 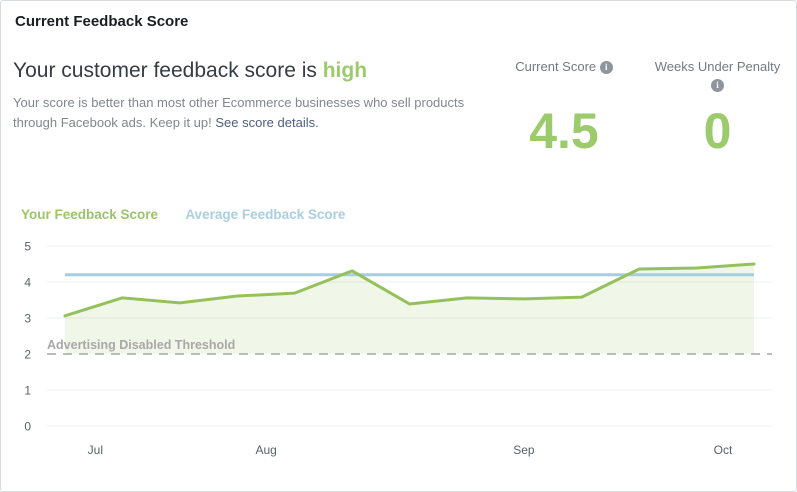 What do you see at coordinates (717, 66) in the screenshot?
I see `weeks-under-penalty-label: Weeks Under Penalty` at bounding box center [717, 66].